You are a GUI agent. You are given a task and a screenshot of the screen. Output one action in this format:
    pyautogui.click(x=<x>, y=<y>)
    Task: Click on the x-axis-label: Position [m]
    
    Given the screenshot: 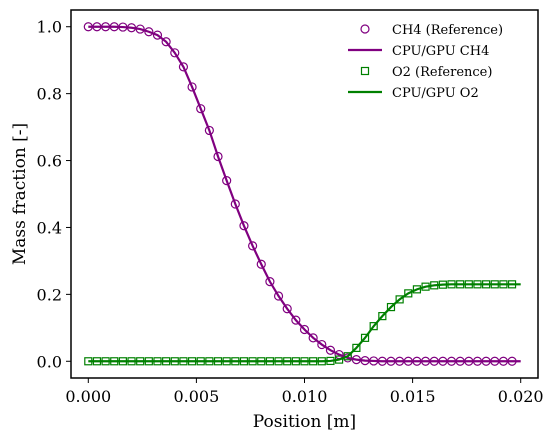 What is the action you would take?
    pyautogui.click(x=304, y=422)
    